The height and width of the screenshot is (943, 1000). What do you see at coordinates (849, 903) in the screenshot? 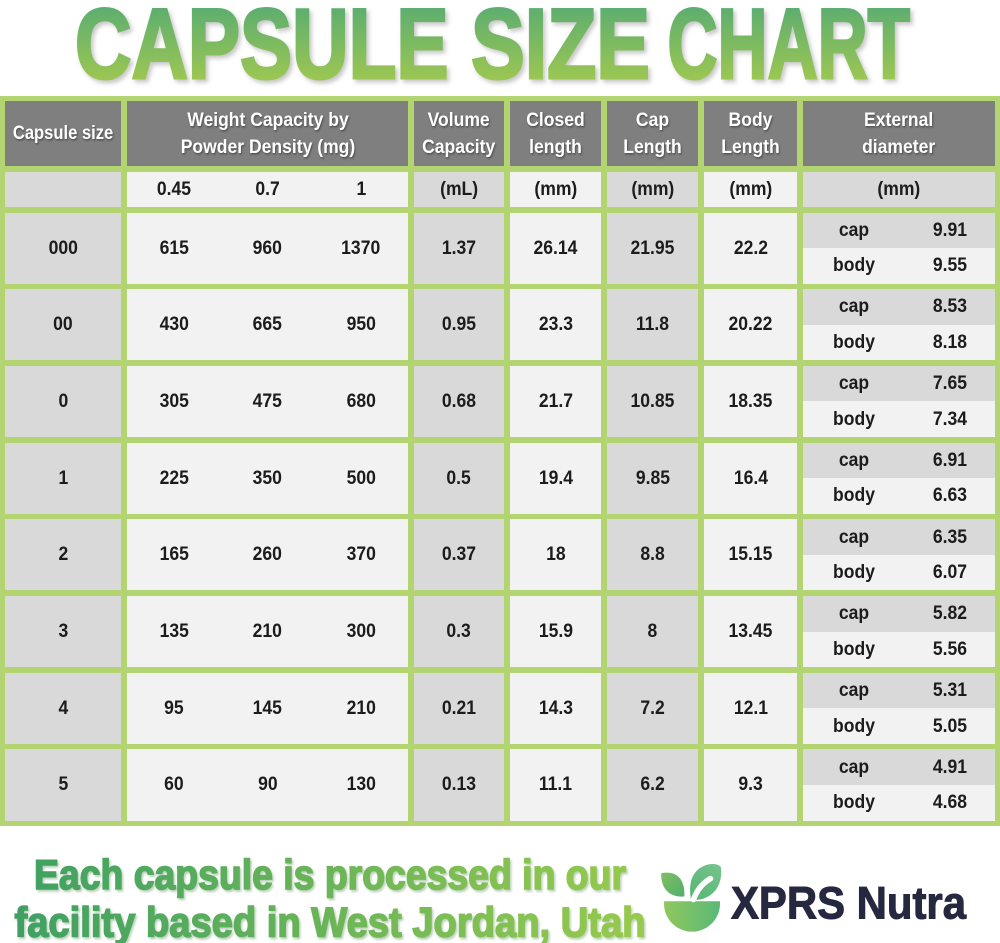
I see `svg-text: XPRS Nutra` at bounding box center [849, 903].